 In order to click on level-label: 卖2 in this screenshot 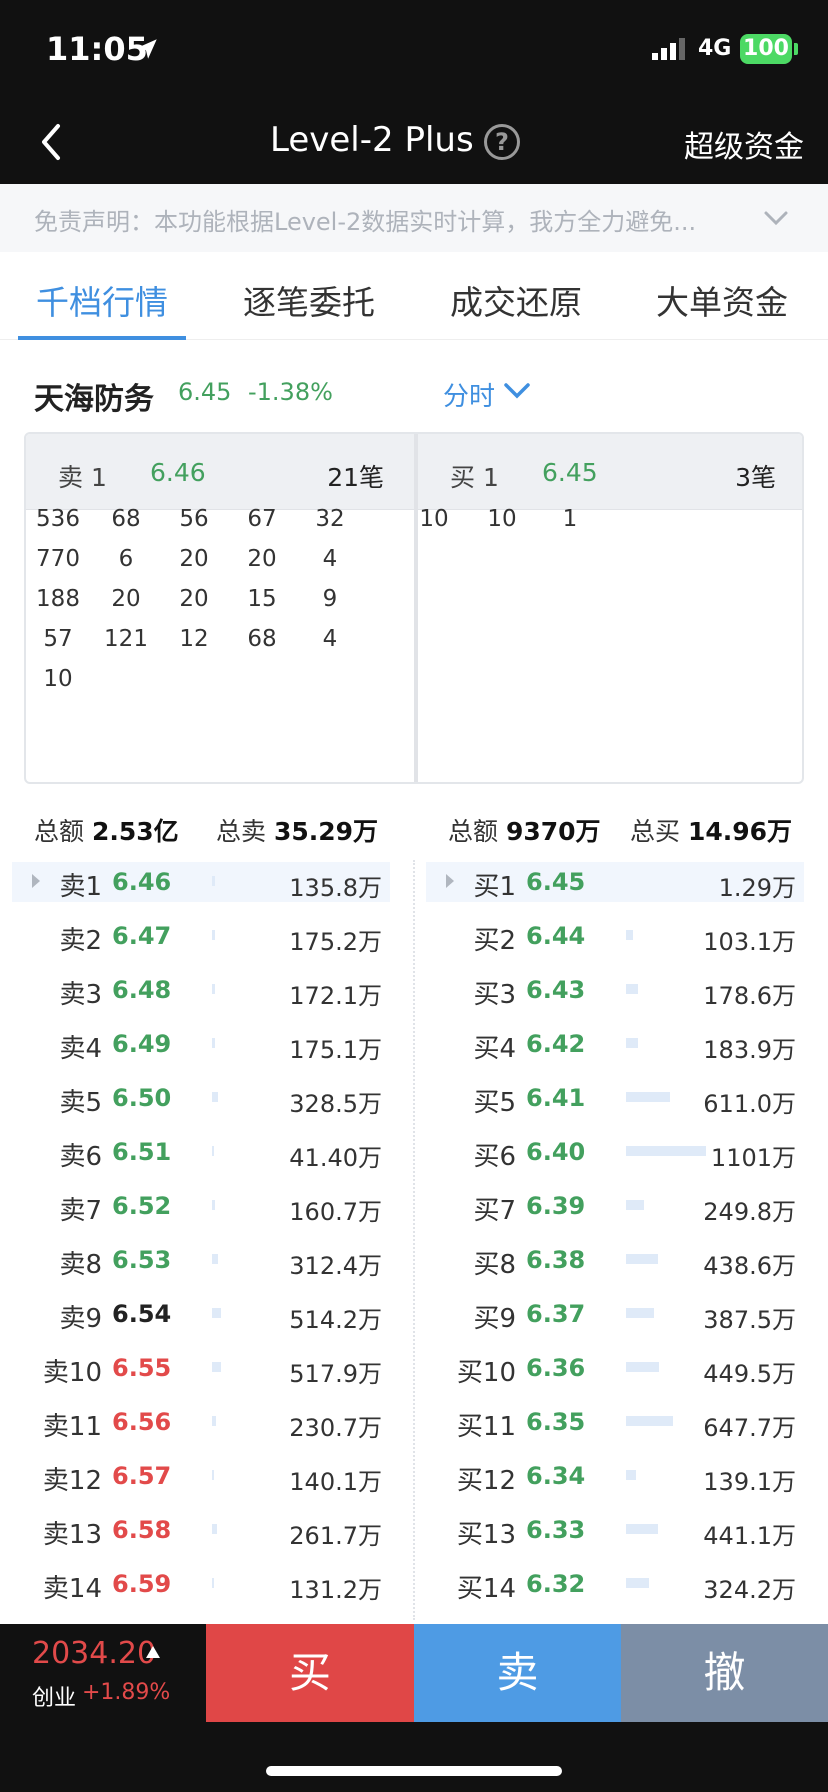, I will do `click(80, 941)`.